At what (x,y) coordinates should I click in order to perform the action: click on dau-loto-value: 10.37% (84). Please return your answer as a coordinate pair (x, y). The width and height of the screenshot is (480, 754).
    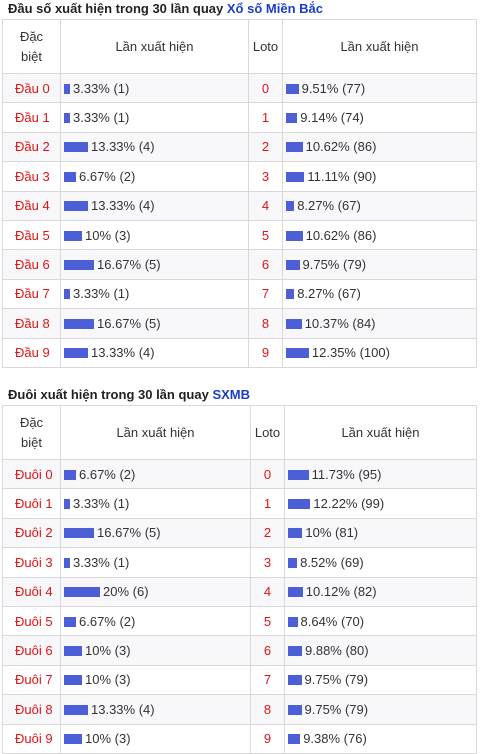
    Looking at the image, I should click on (340, 323).